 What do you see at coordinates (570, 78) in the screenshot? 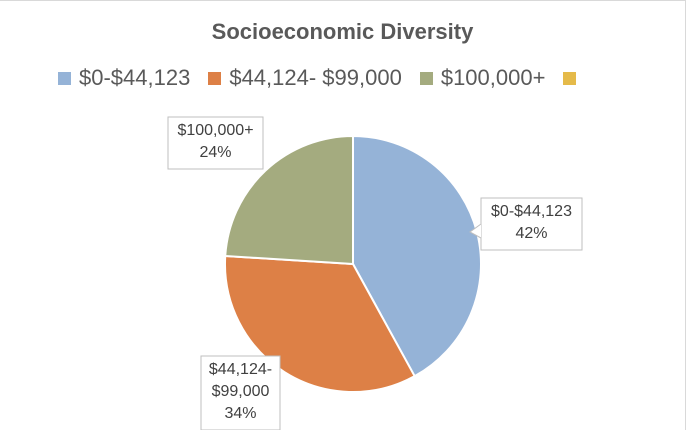
I see `legend-swatch-unlabeled` at bounding box center [570, 78].